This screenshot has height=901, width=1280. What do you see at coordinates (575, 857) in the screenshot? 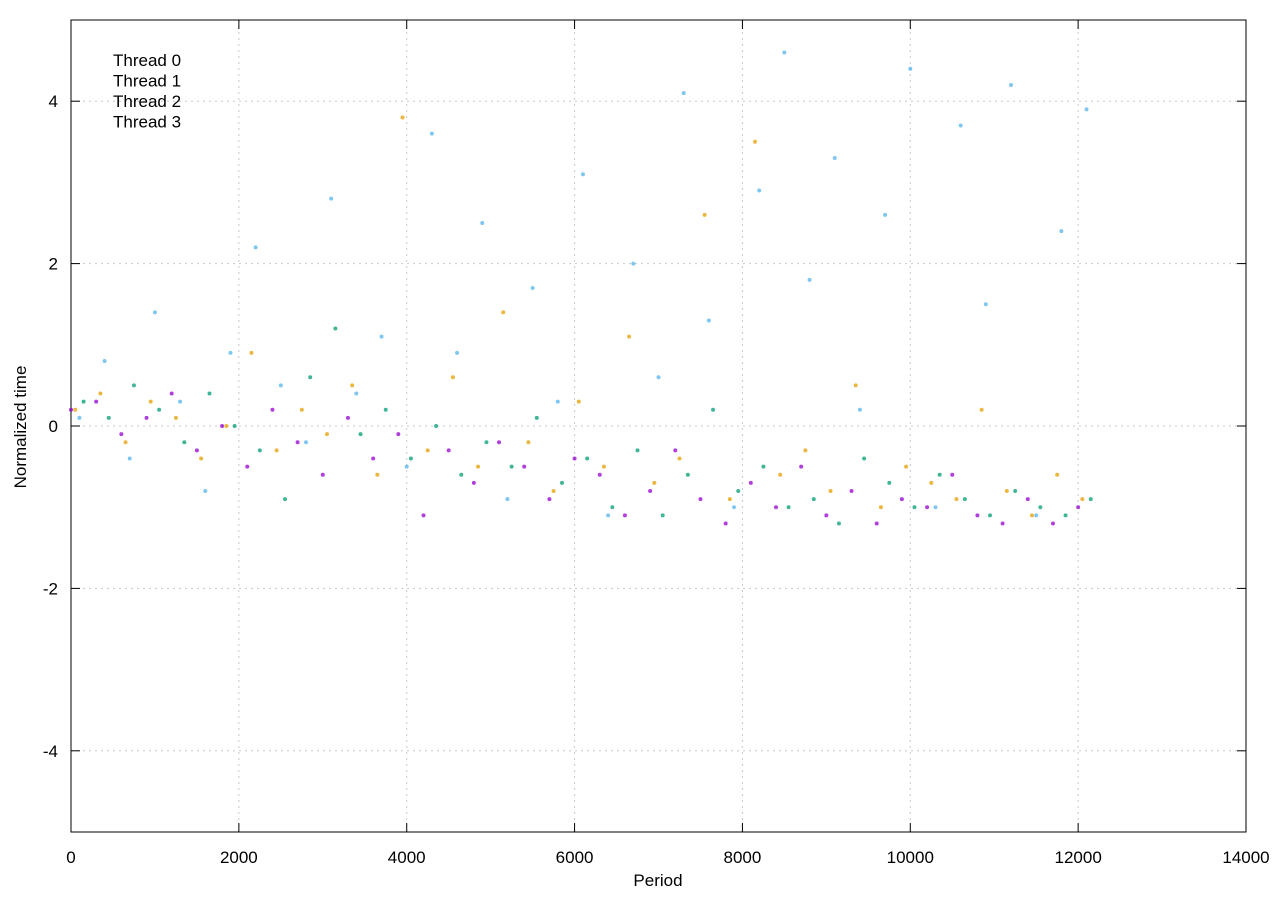
I see `x-tick-label: 6000` at bounding box center [575, 857].